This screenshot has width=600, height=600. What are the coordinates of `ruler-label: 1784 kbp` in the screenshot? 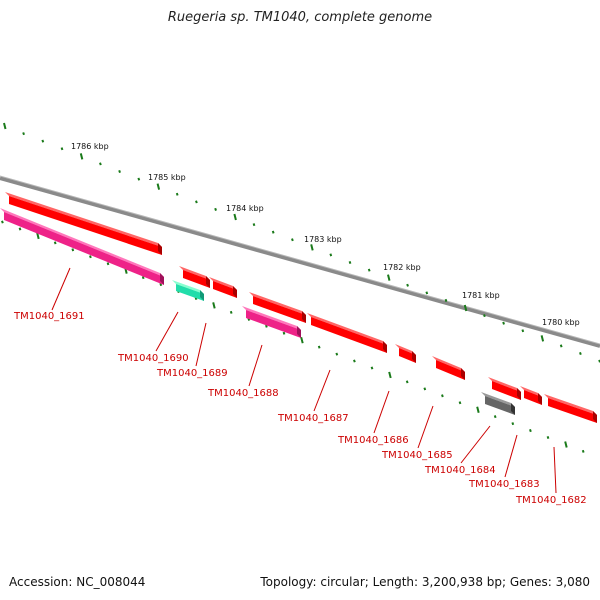 It's located at (245, 208).